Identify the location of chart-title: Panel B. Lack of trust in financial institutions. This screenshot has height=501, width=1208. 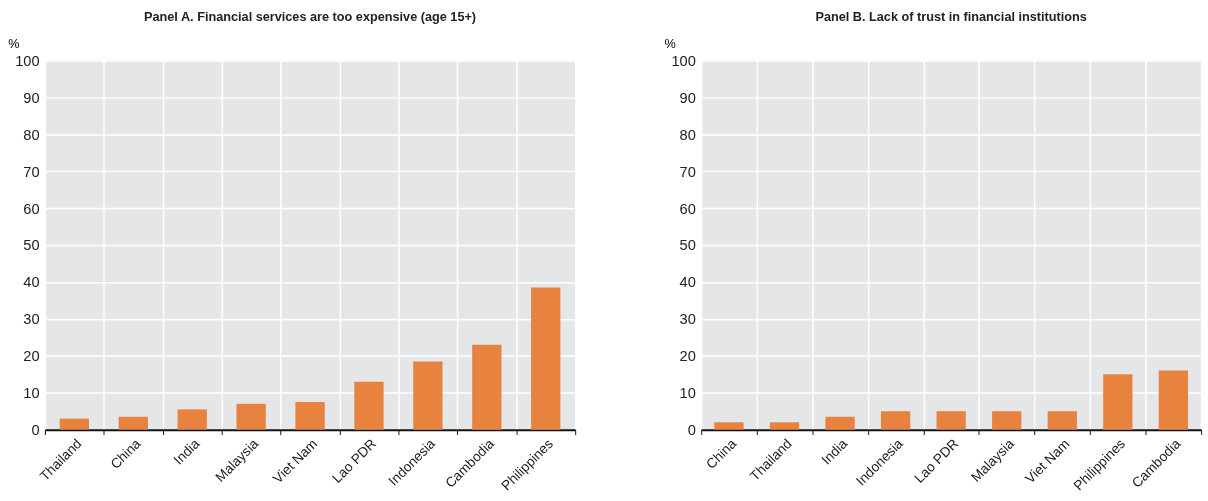
(951, 17).